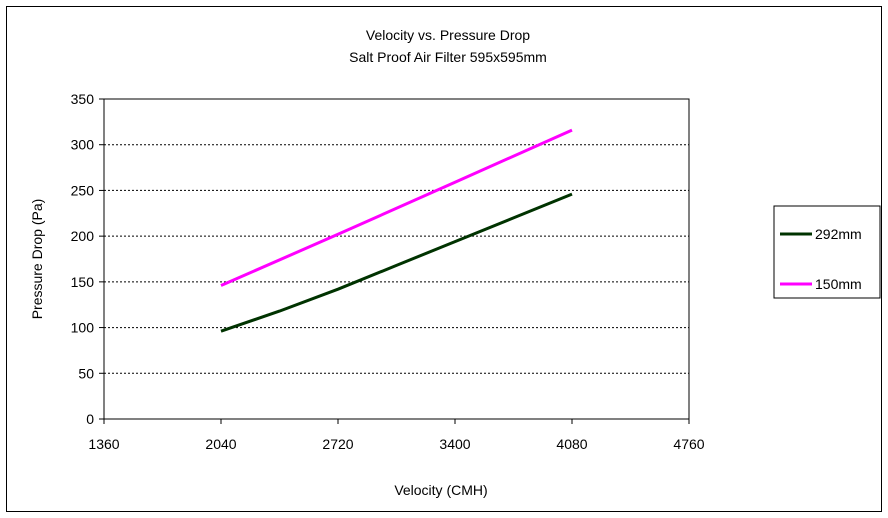 The width and height of the screenshot is (888, 518). What do you see at coordinates (821, 259) in the screenshot?
I see `legend-entries: 292mm 150mm` at bounding box center [821, 259].